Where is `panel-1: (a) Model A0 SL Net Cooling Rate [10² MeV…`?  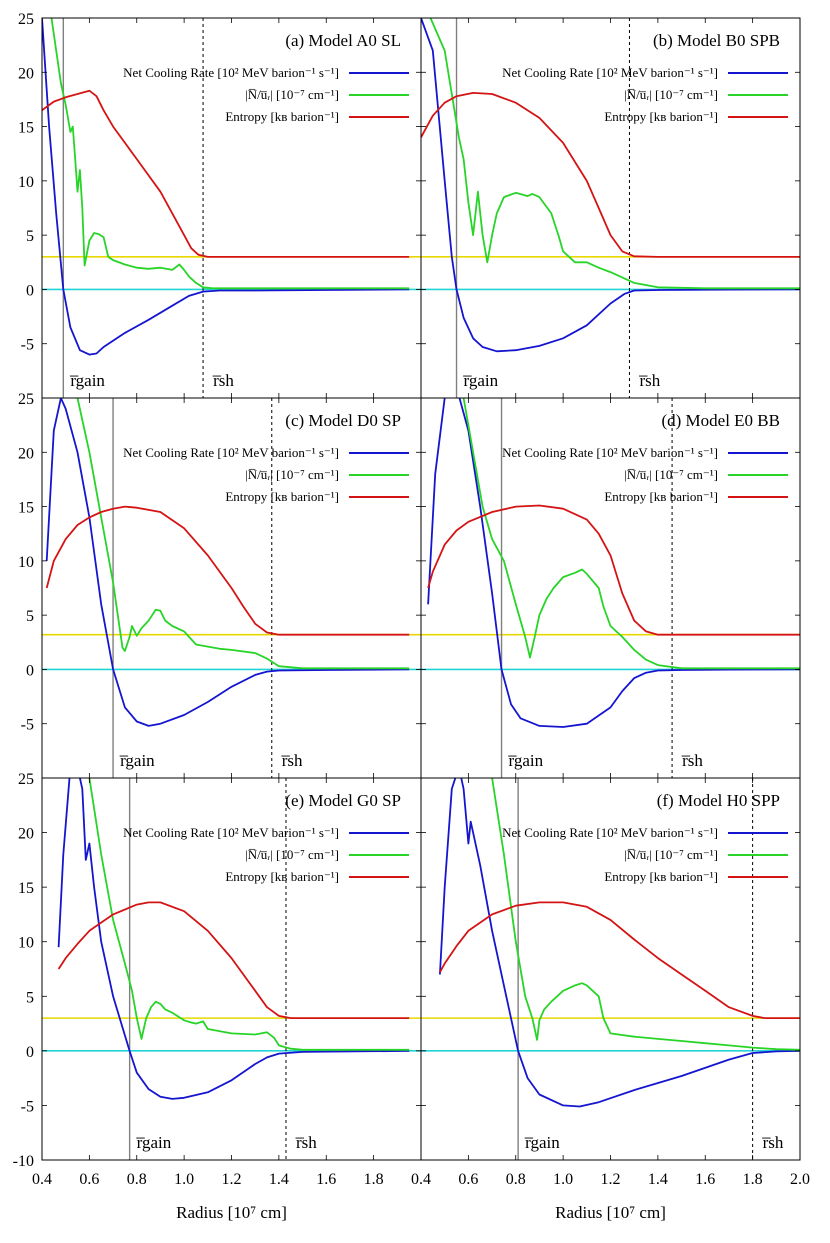 panel-1: (a) Model A0 SL Net Cooling Rate [10² MeV… is located at coordinates (231, 208).